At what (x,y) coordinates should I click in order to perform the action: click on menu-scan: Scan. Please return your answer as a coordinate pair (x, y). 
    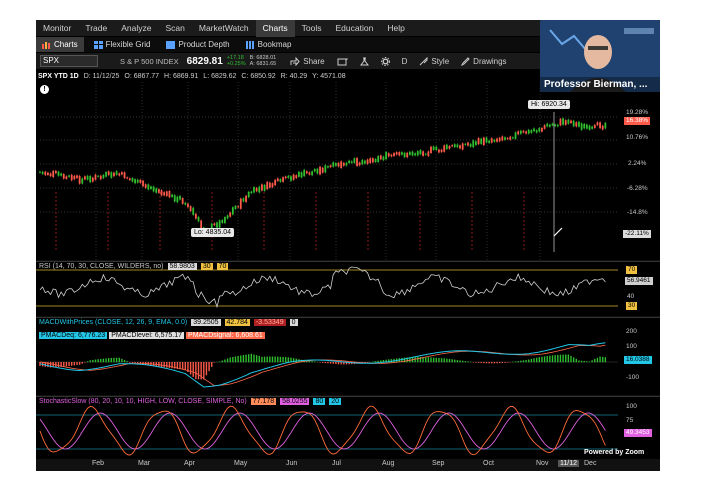
    Looking at the image, I should click on (175, 27).